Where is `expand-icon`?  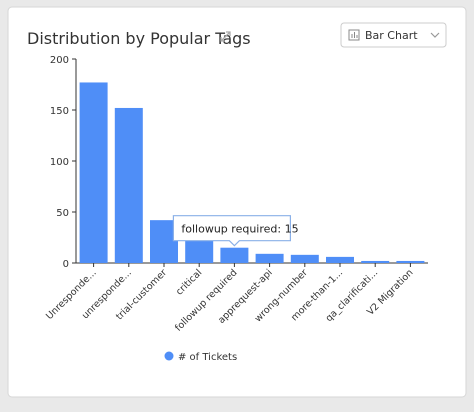
expand-icon is located at coordinates (225, 36).